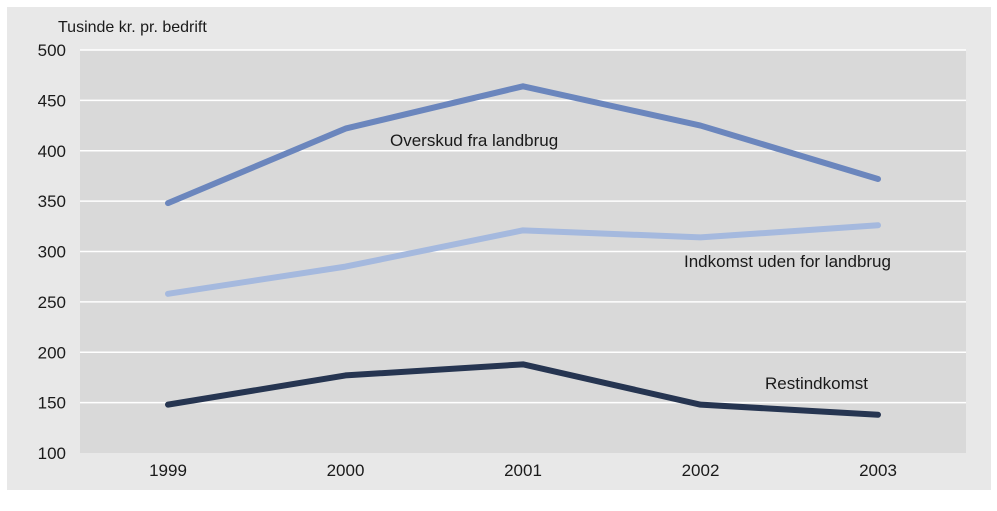 This screenshot has height=511, width=997. I want to click on series-label-overskud: Overskud fra landbrug, so click(474, 140).